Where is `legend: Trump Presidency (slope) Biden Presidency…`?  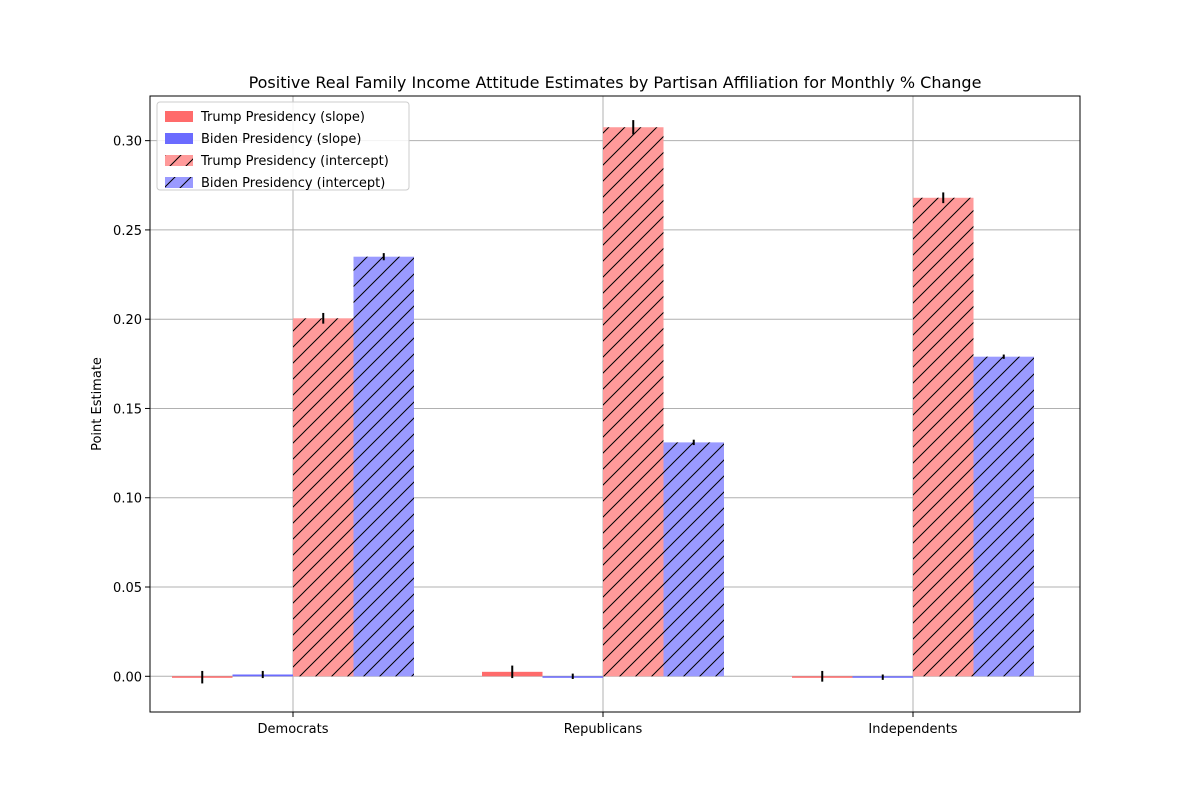 legend: Trump Presidency (slope) Biden Presidency… is located at coordinates (283, 146).